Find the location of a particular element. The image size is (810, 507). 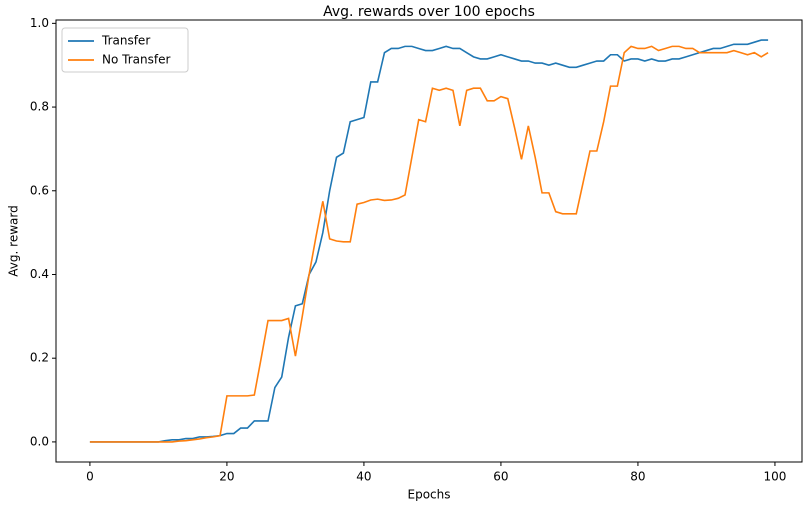

legend-label: Transfer is located at coordinates (125, 41).